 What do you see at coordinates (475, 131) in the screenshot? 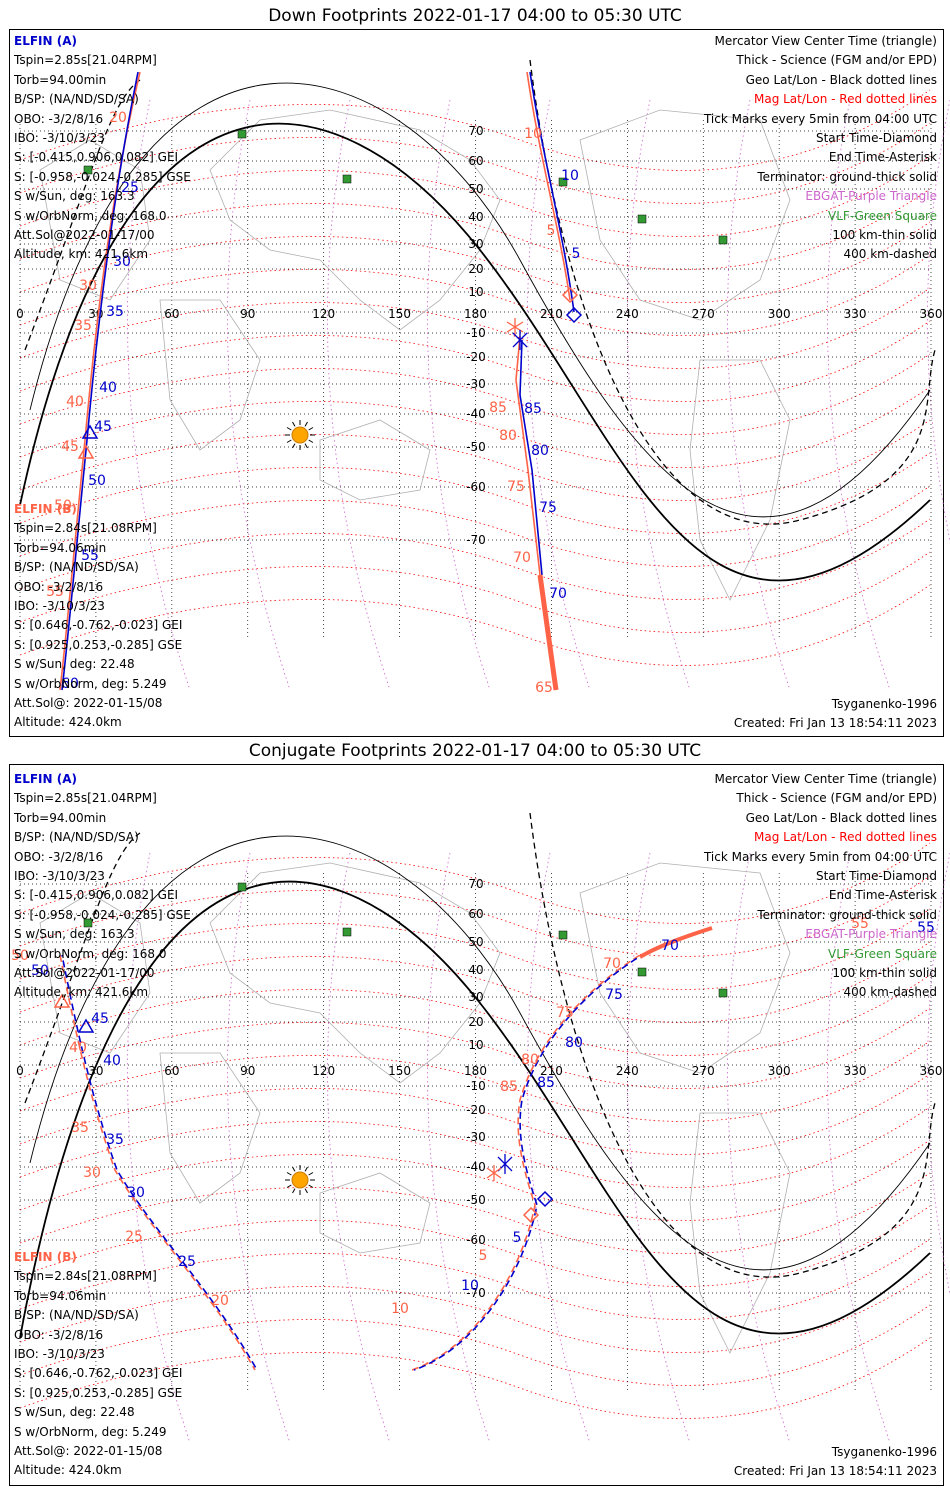
I see `lat-tick-label: 70` at bounding box center [475, 131].